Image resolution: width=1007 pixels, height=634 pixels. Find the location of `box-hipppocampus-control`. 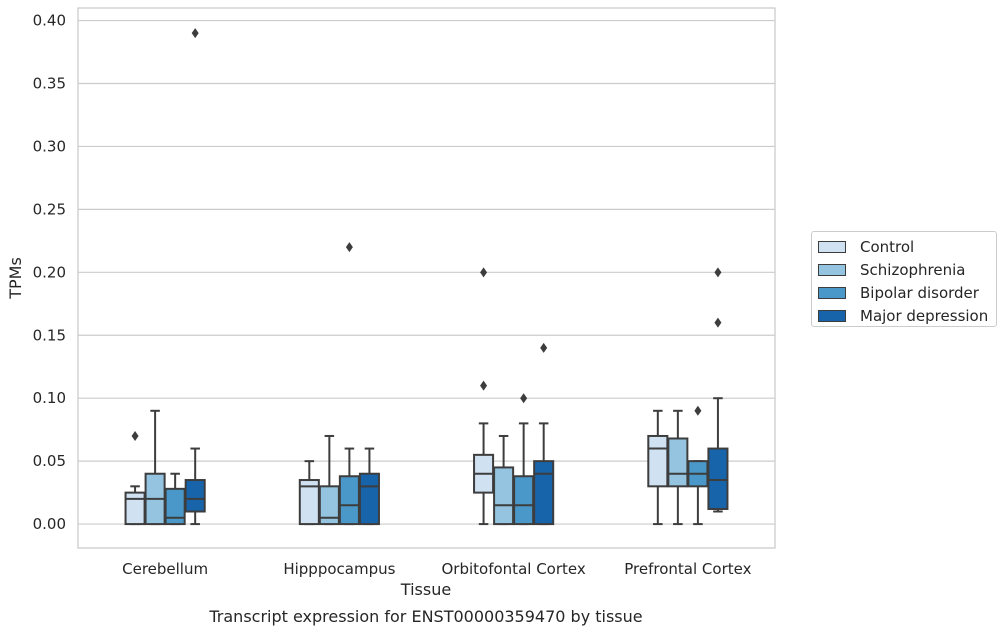

box-hipppocampus-control is located at coordinates (309, 493).